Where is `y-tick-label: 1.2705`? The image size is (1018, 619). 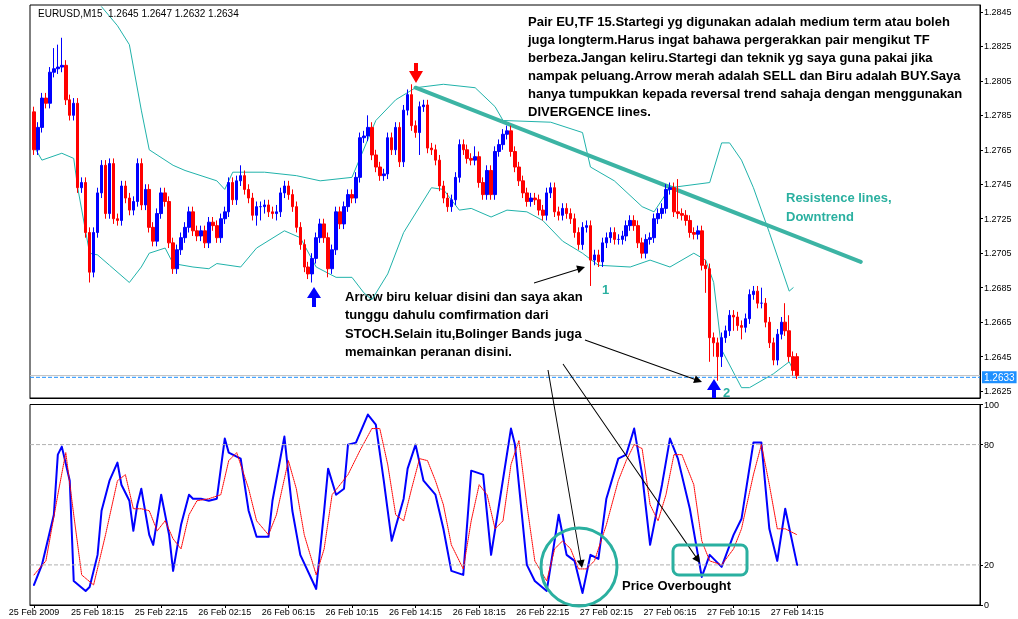
y-tick-label: 1.2705 is located at coordinates (998, 253).